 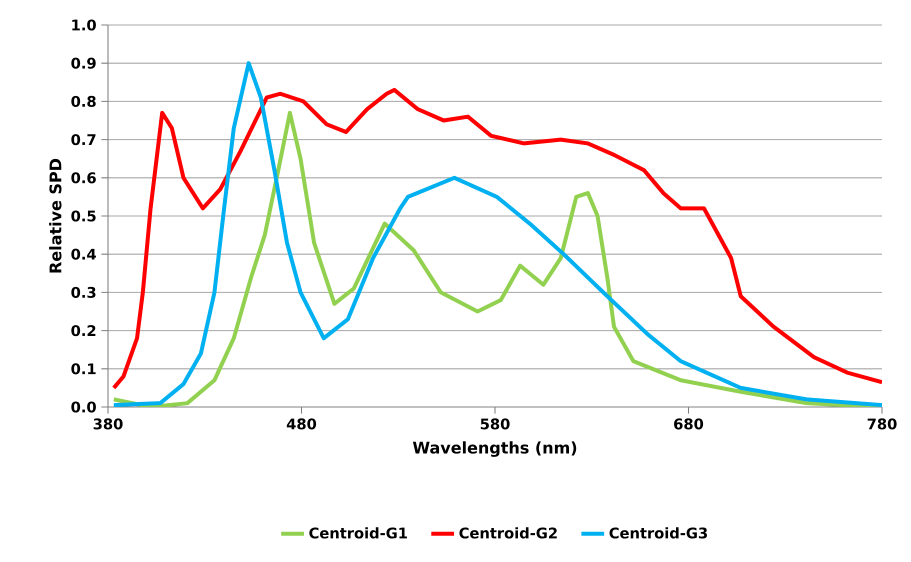 I want to click on y-tick-label: 0.9, so click(x=83, y=63).